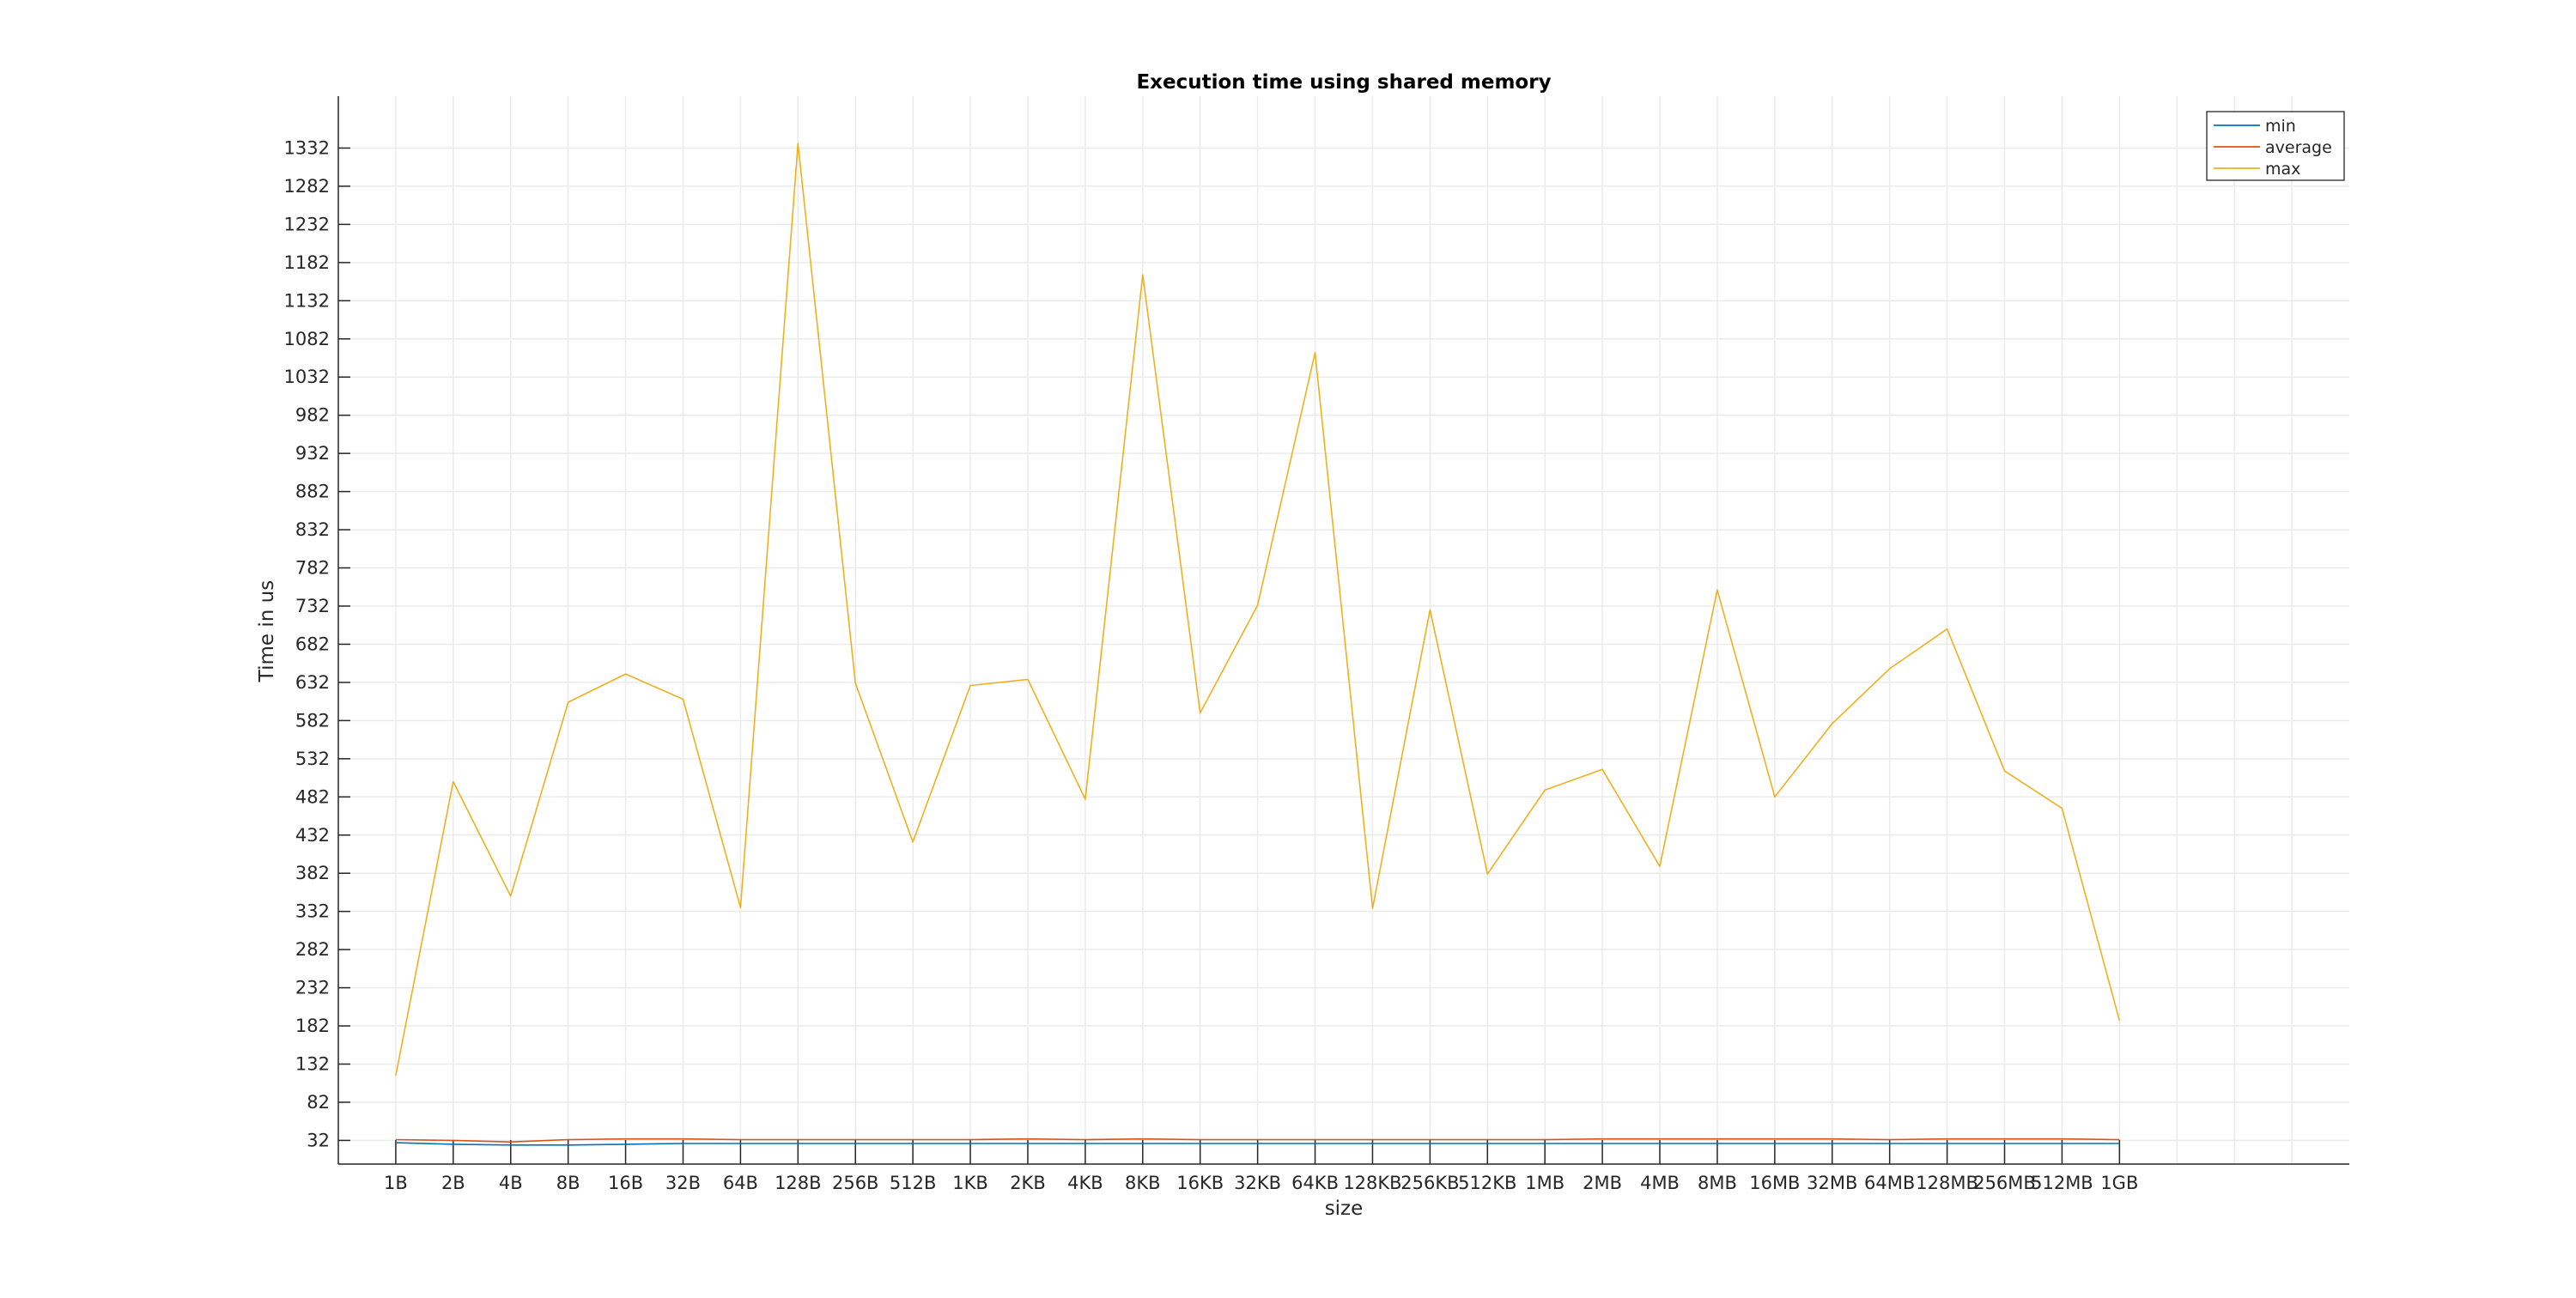 This screenshot has height=1298, width=2576. Describe the element at coordinates (1429, 1183) in the screenshot. I see `x-tick-label: 256KB` at that location.